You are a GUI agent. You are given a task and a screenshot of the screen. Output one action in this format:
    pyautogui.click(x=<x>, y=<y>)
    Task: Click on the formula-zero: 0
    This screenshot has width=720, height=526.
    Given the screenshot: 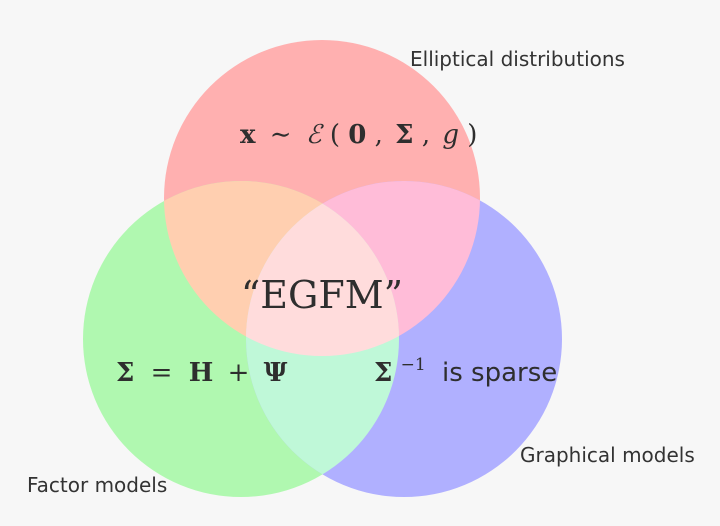 What is the action you would take?
    pyautogui.click(x=357, y=135)
    